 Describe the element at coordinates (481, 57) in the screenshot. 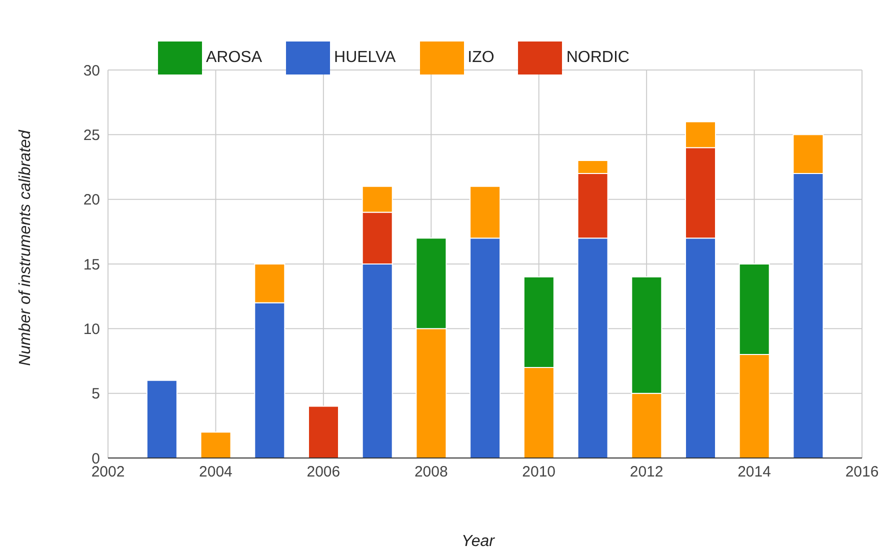

I see `legend-label: IZO` at that location.